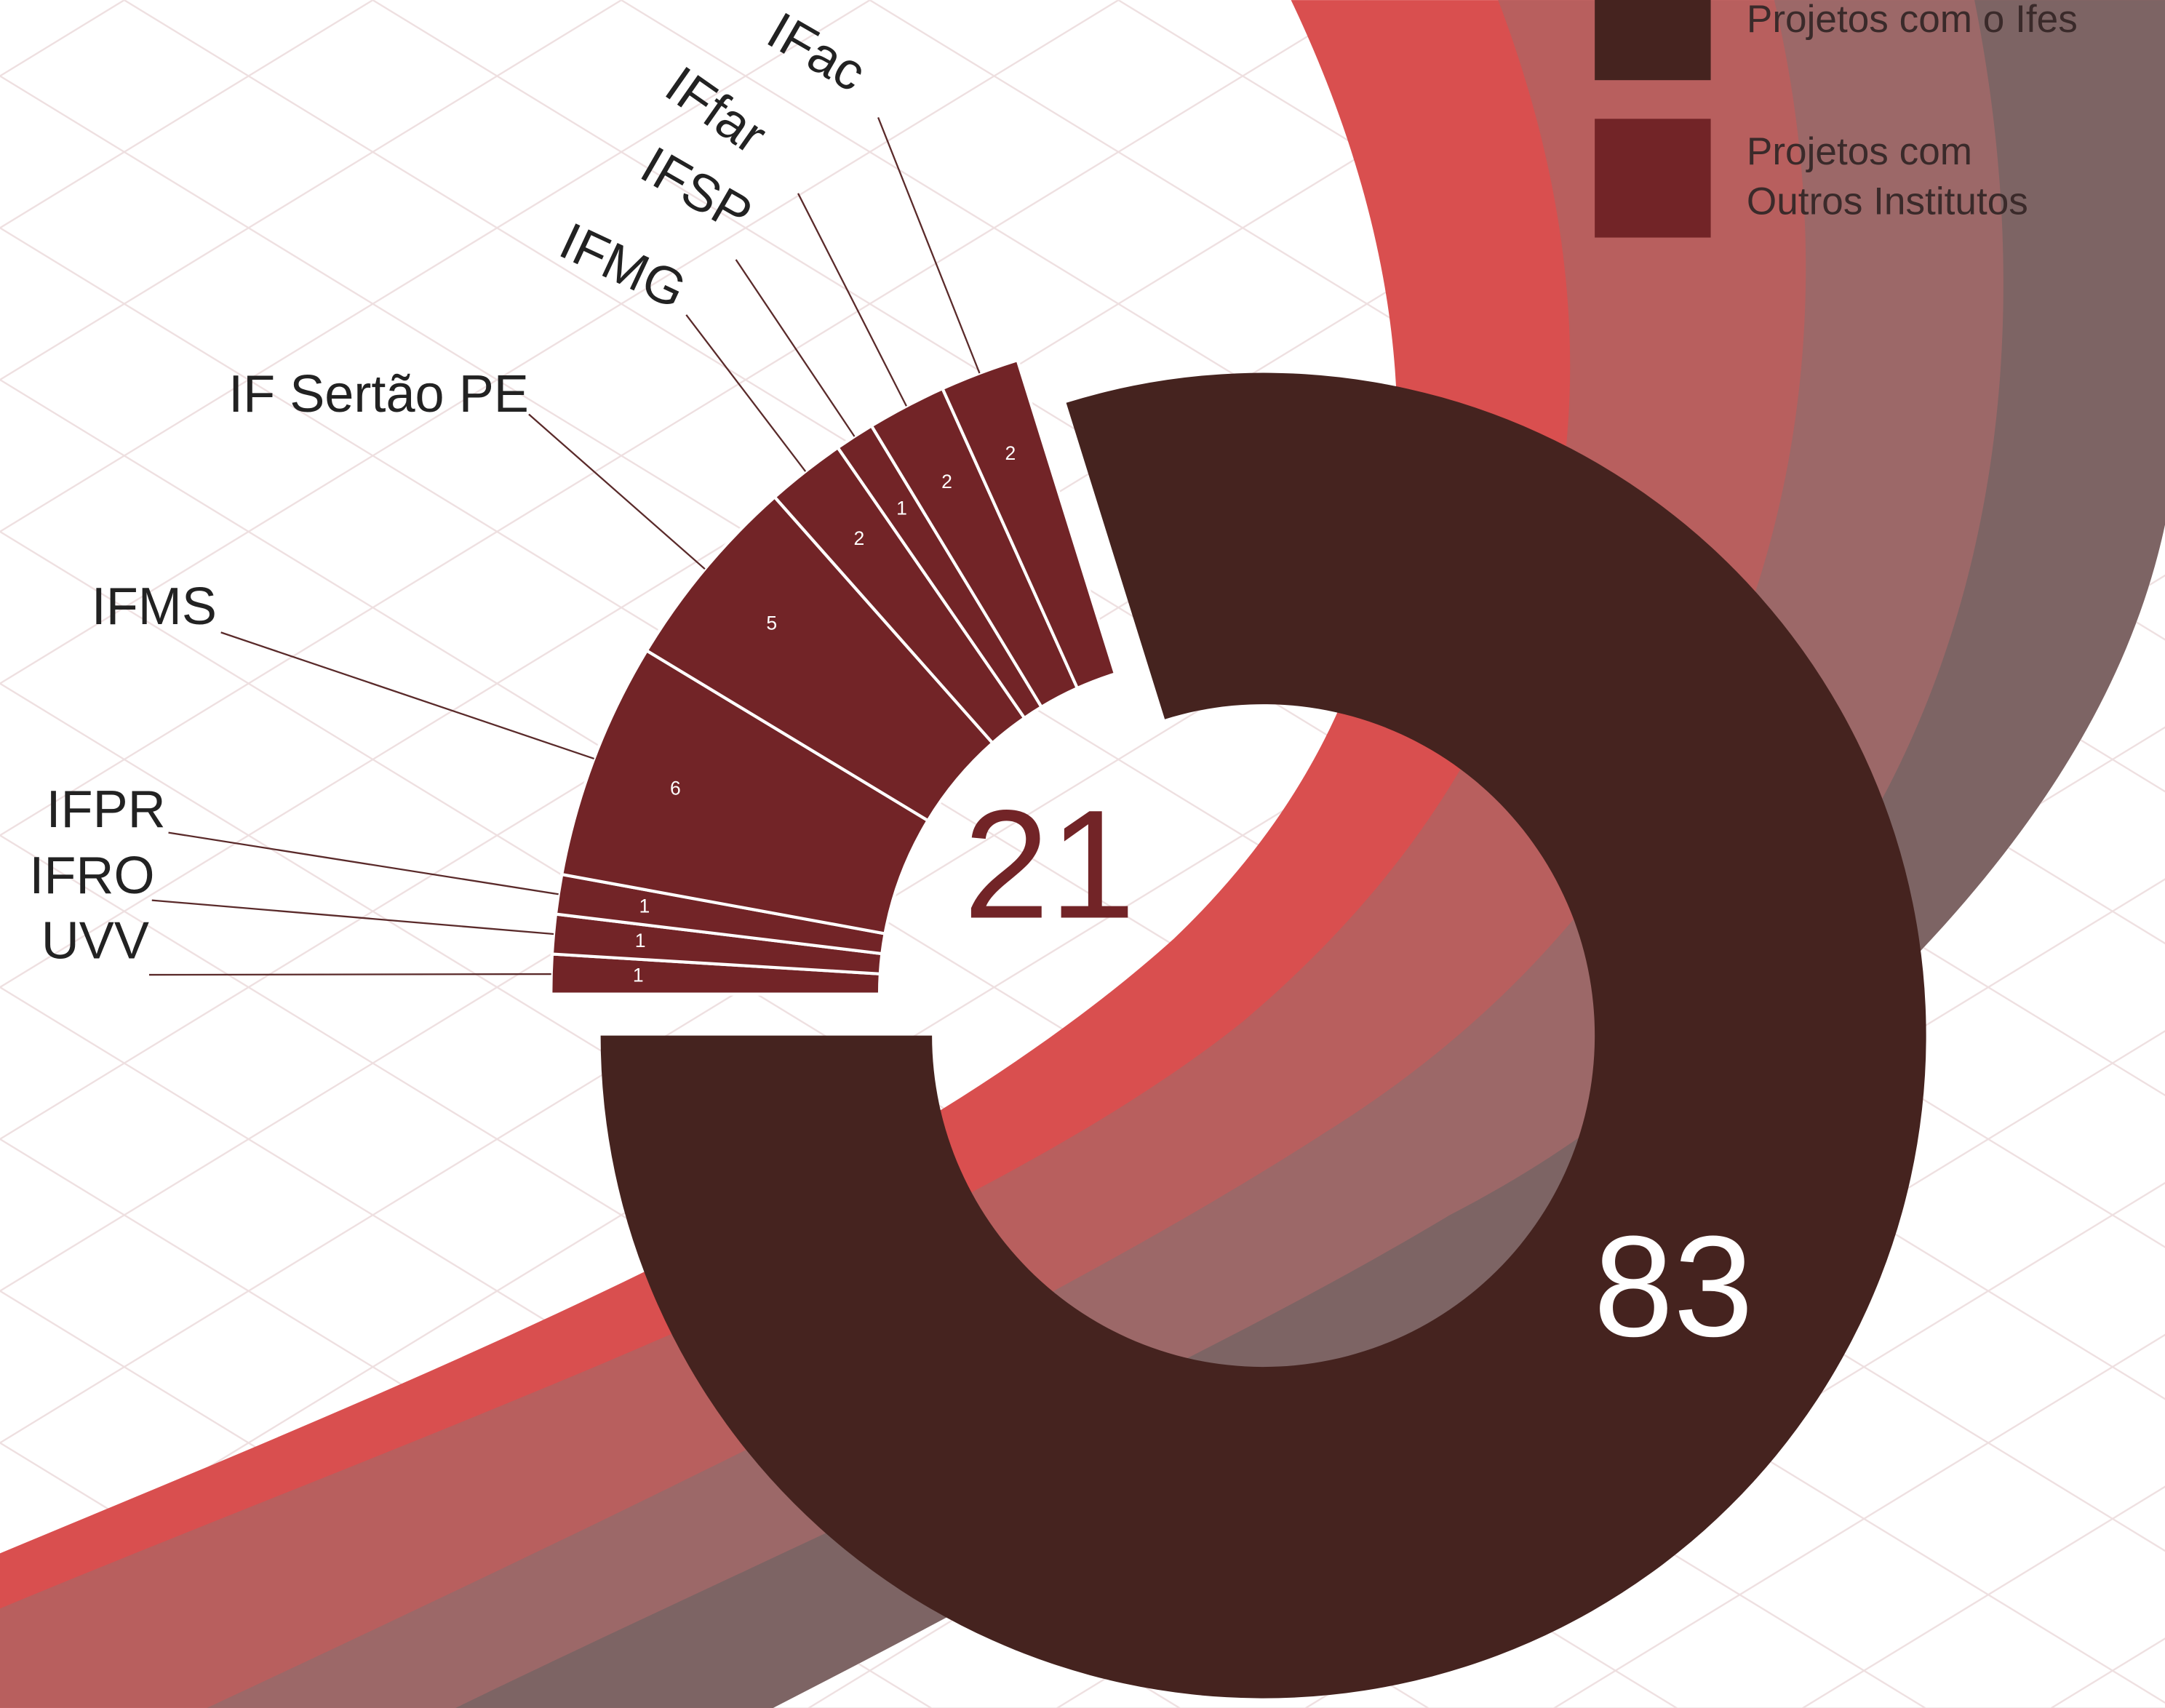 The image size is (2165, 1708). Describe the element at coordinates (772, 623) in the screenshot. I see `breakdown-value-label: 5` at that location.